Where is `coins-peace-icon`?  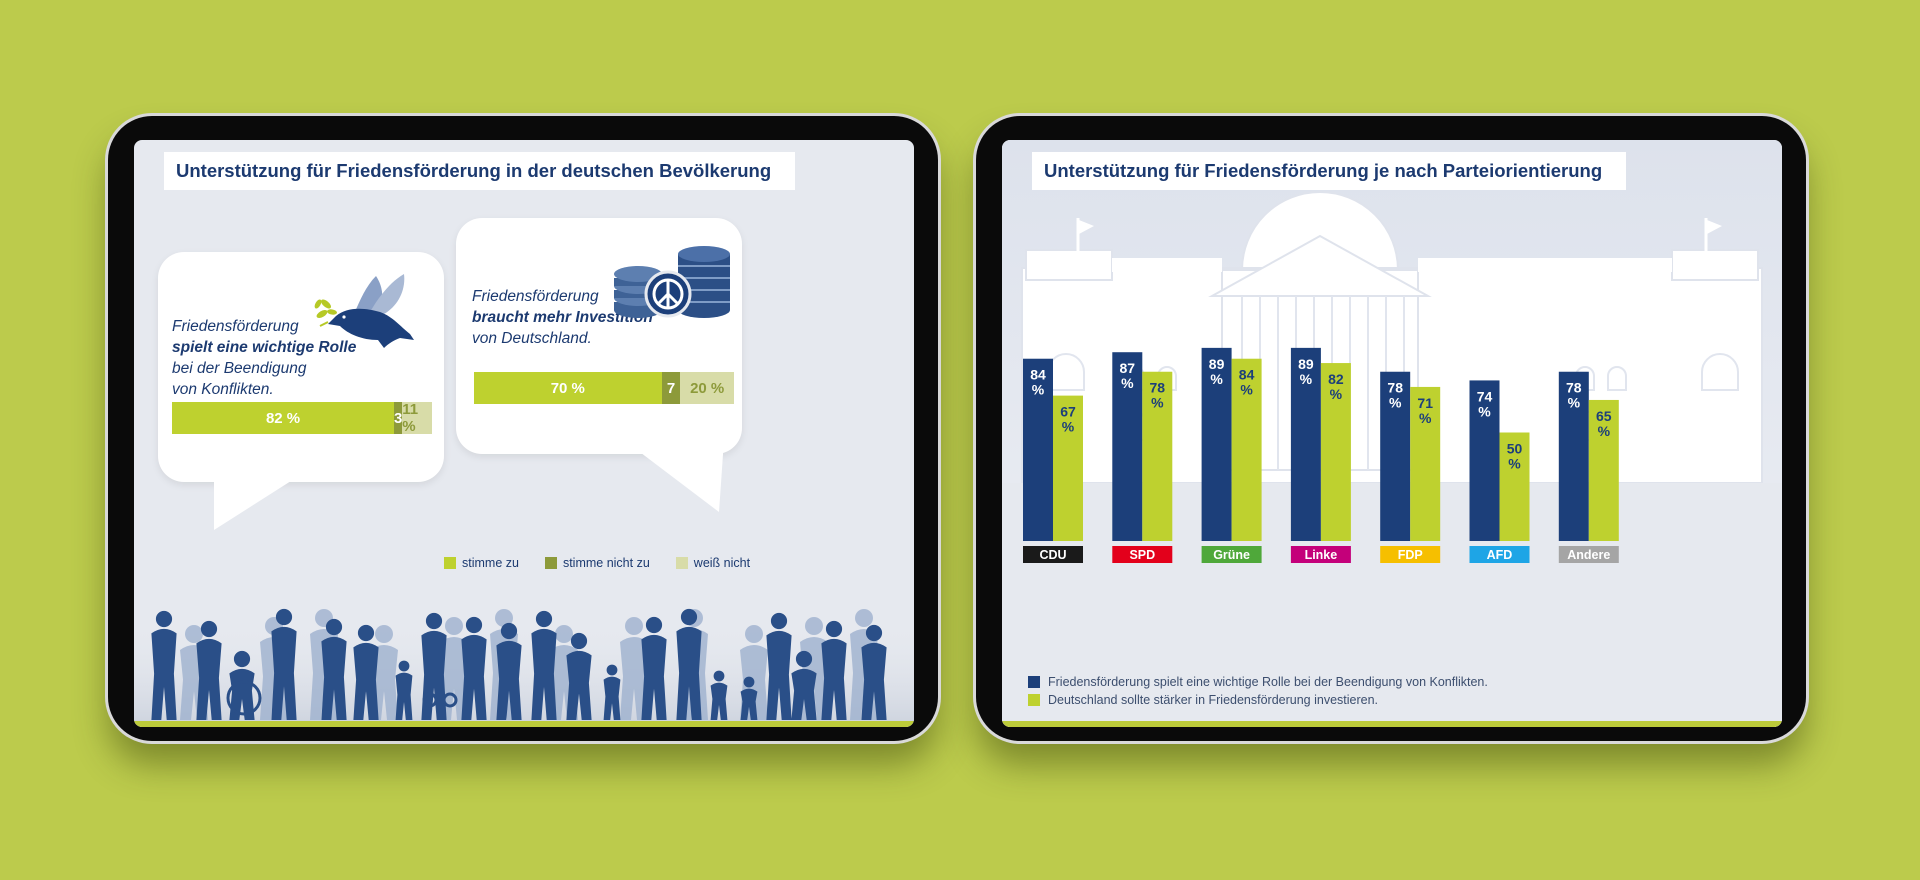 coins-peace-icon is located at coordinates (672, 282).